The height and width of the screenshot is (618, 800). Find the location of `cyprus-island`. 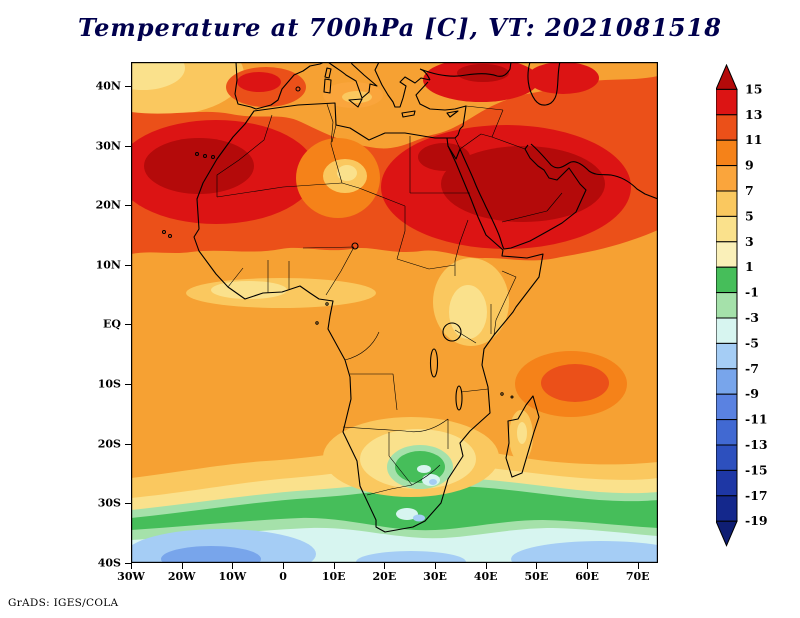

cyprus-island is located at coordinates (452, 114).